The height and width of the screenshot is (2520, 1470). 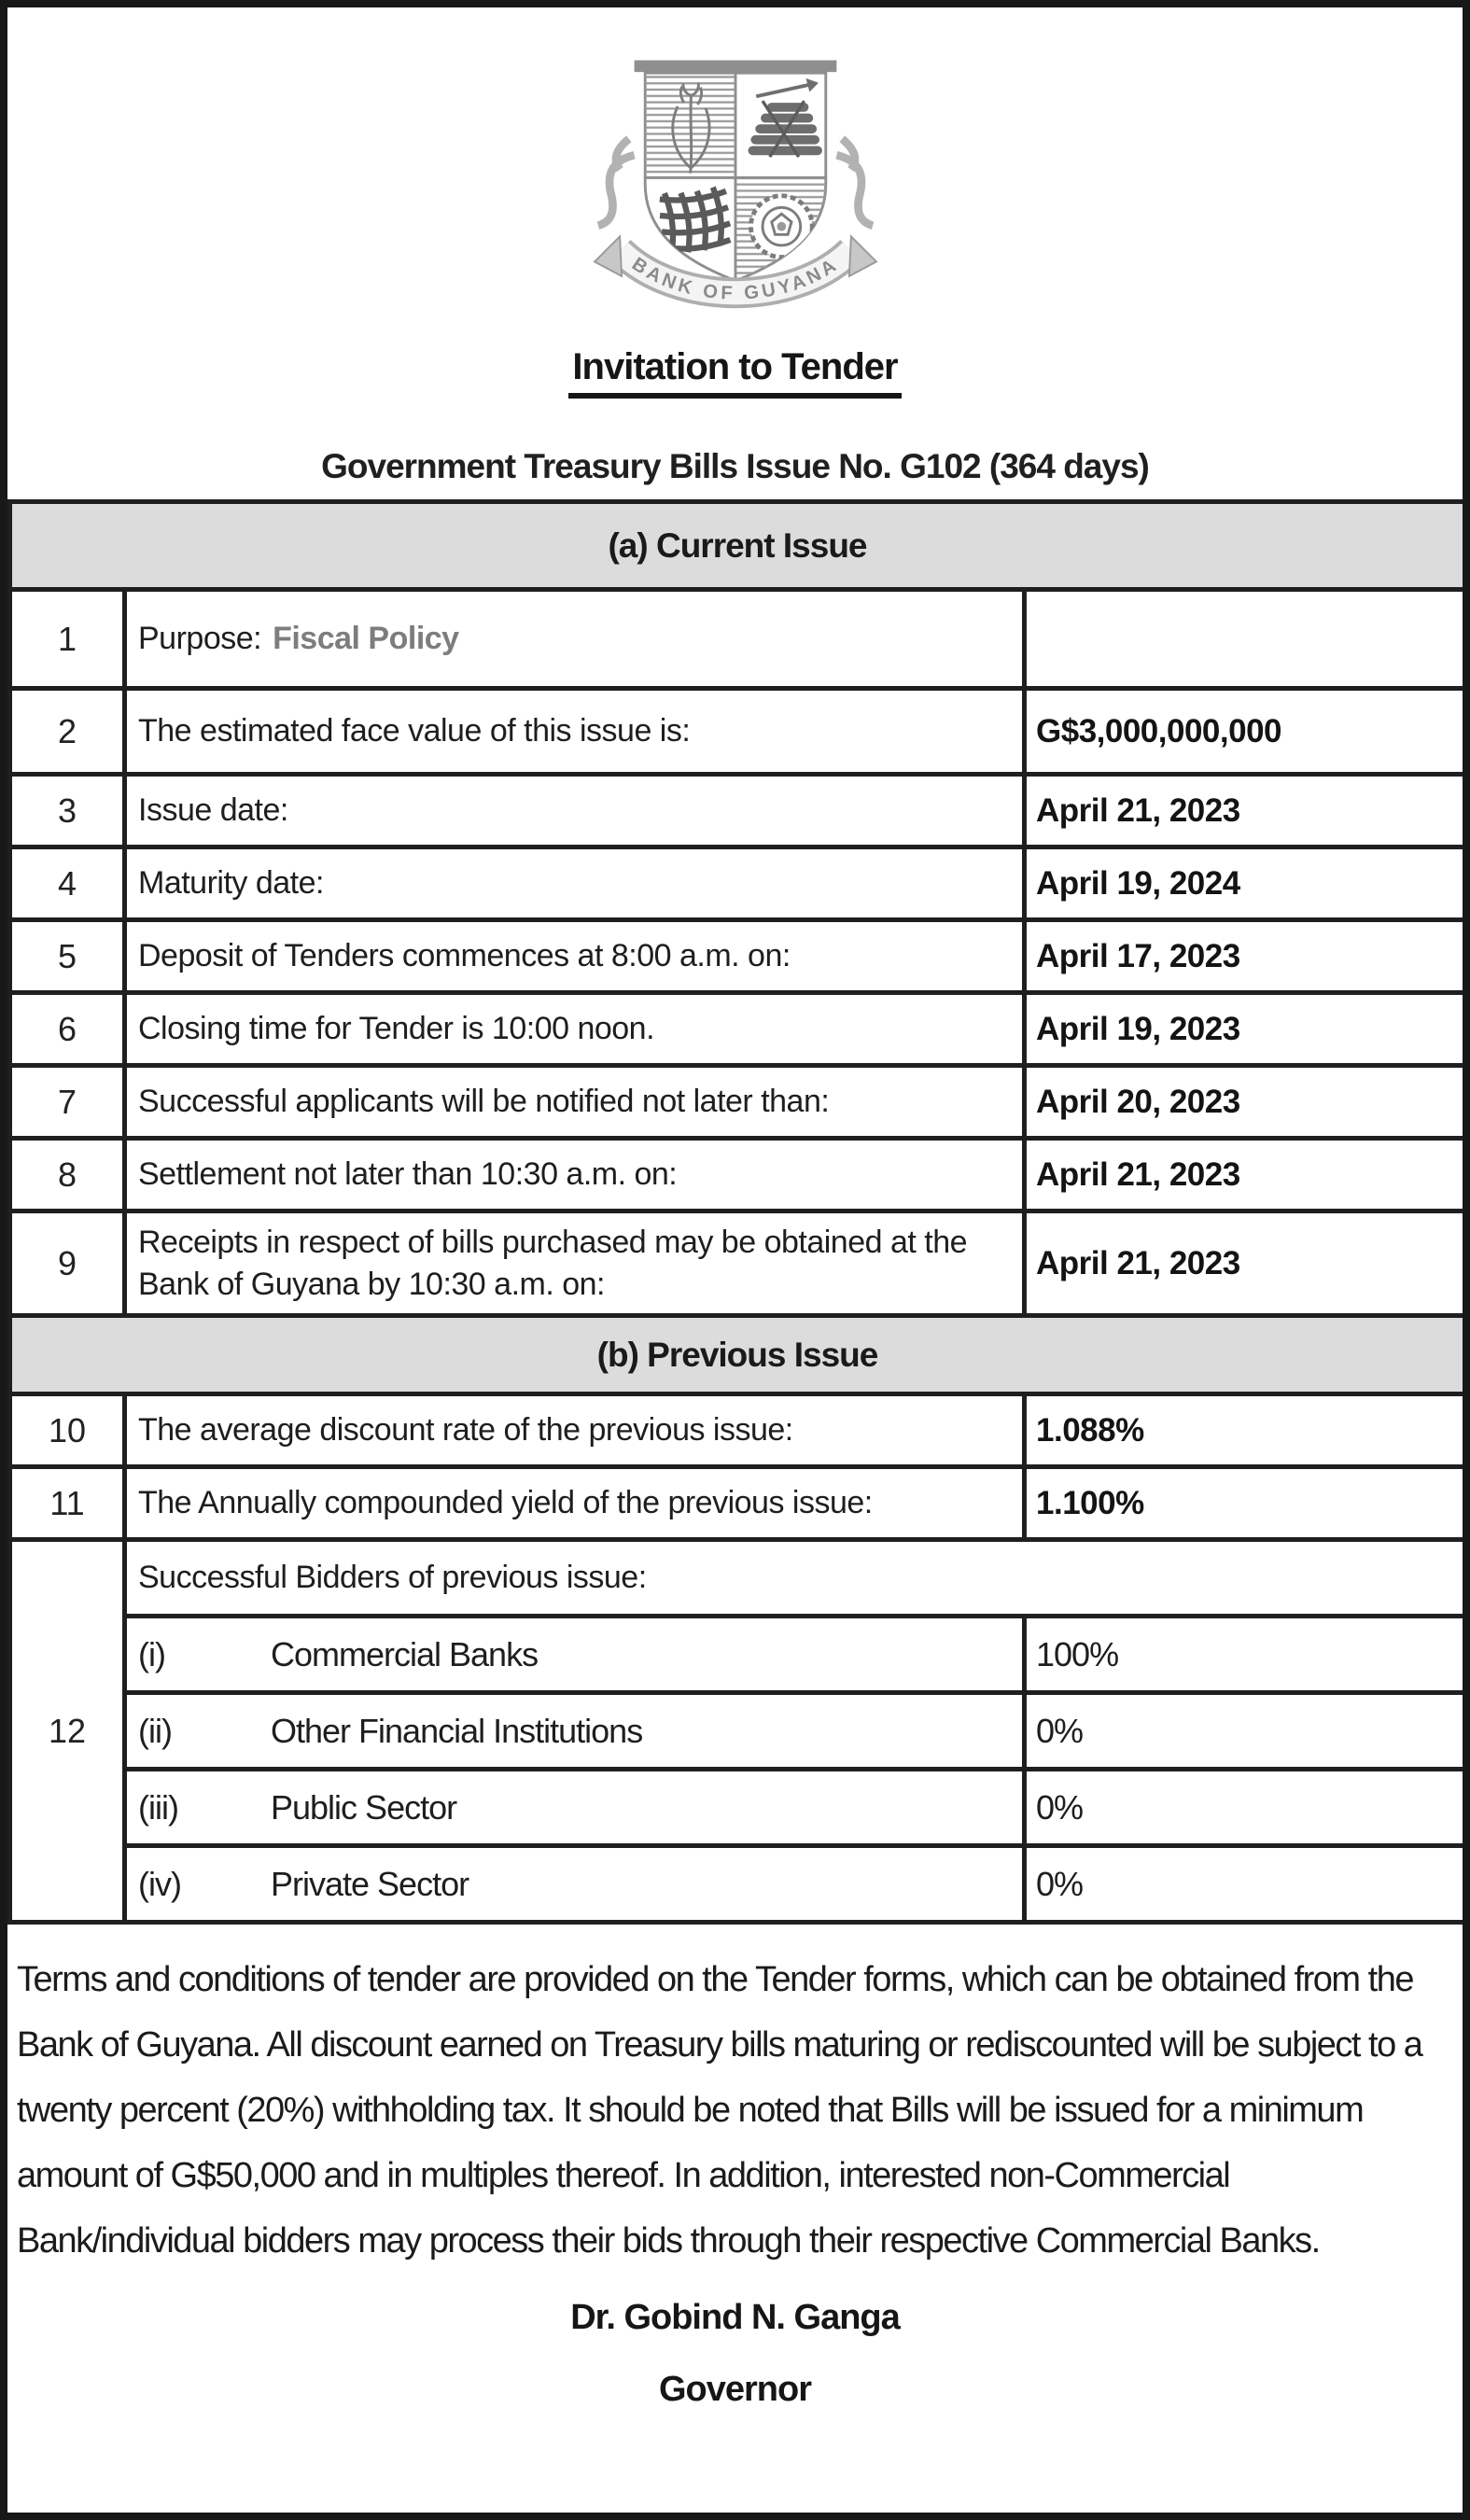 I want to click on gear-emblem, so click(x=781, y=226).